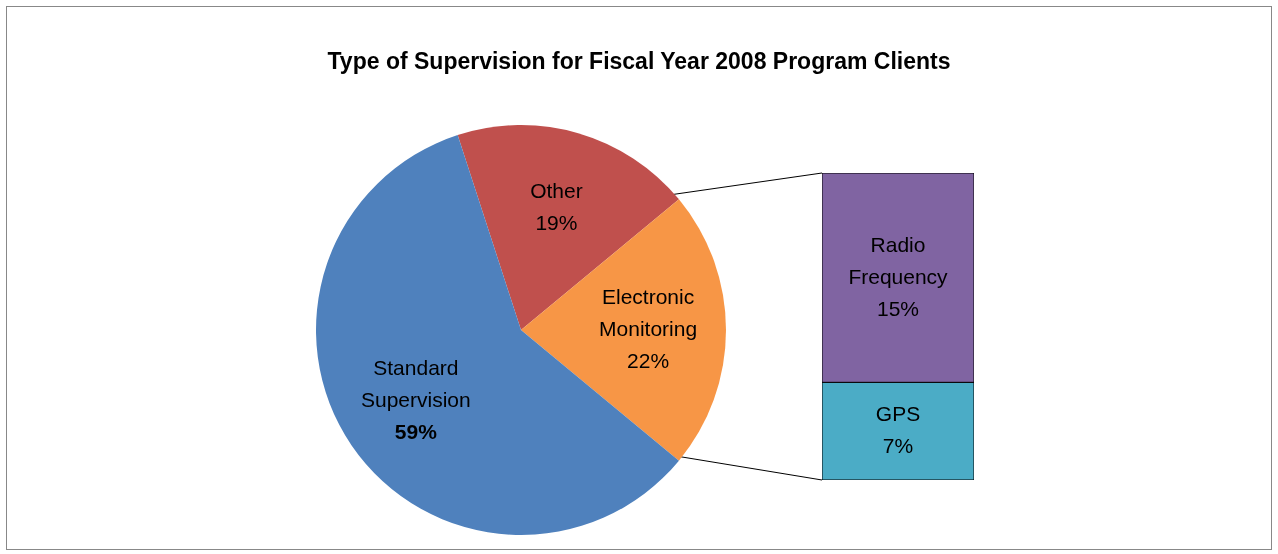 The height and width of the screenshot is (554, 1278). I want to click on data-label: 19%, so click(556, 222).